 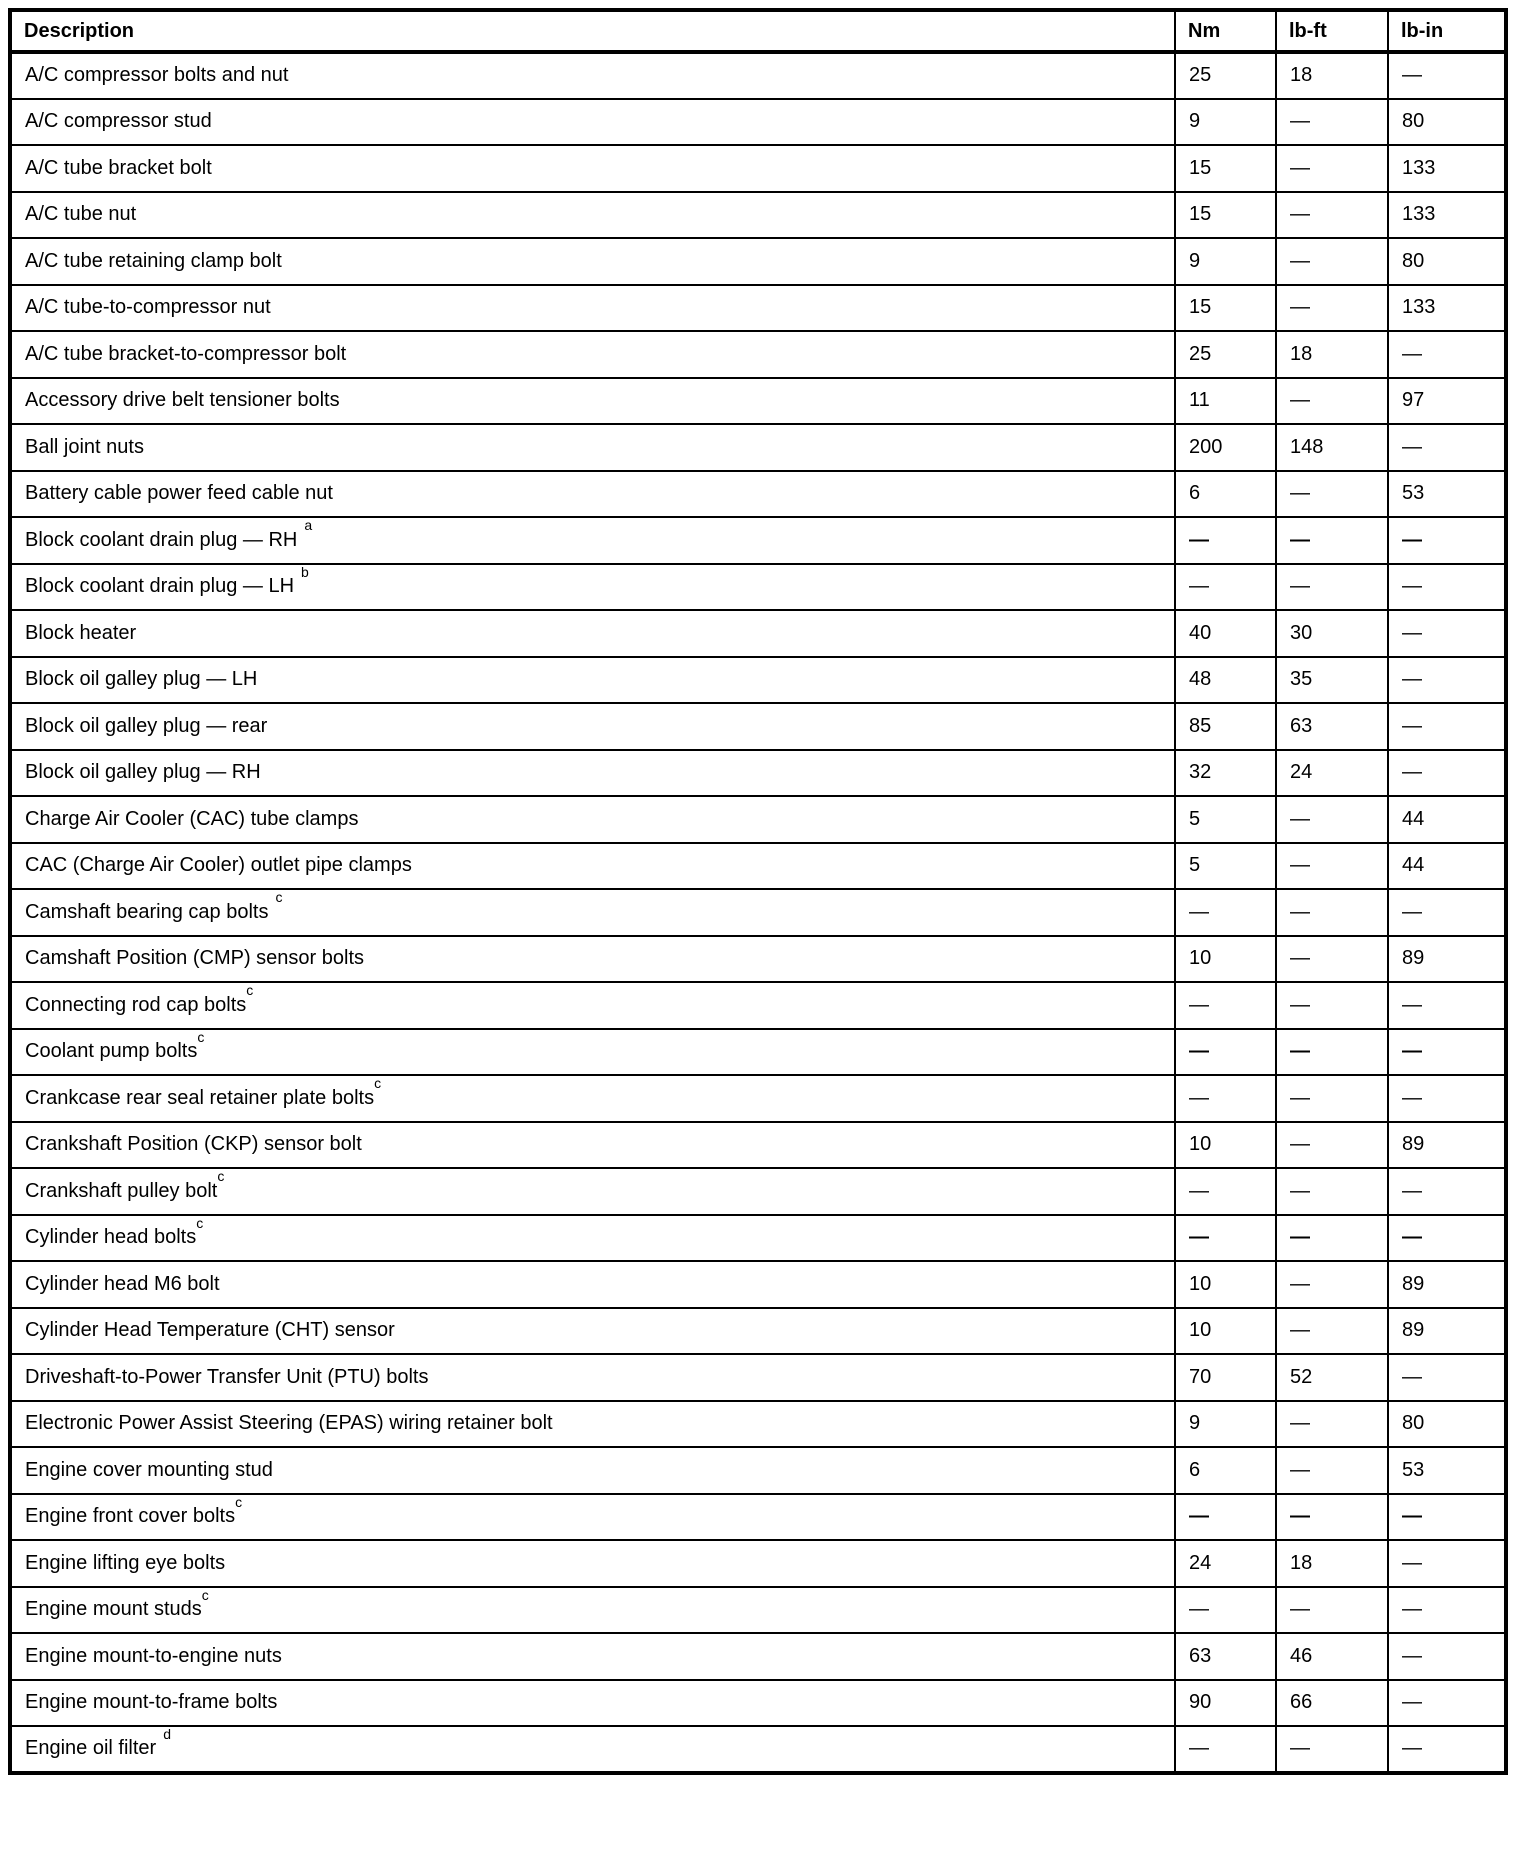 What do you see at coordinates (1332, 1377) in the screenshot?
I see `lbft-cell: 52` at bounding box center [1332, 1377].